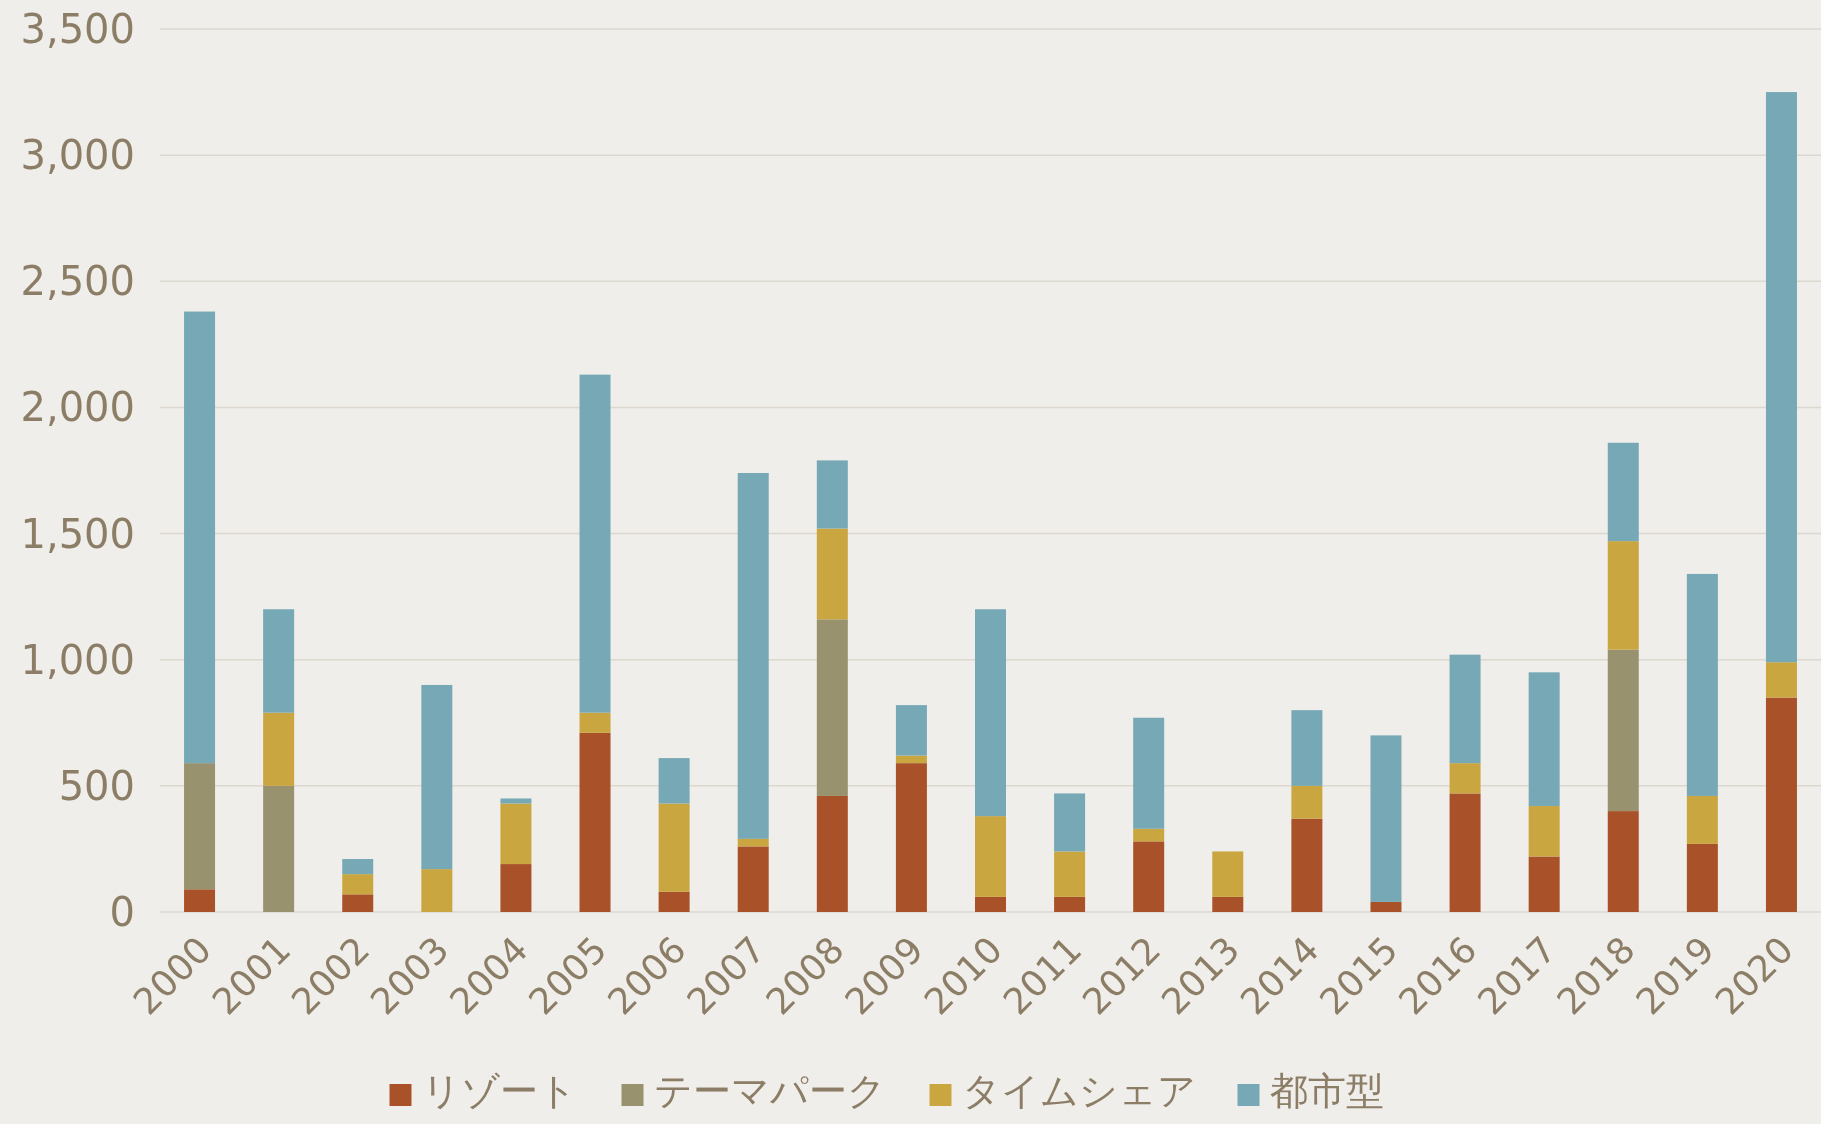  Describe the element at coordinates (1326, 1091) in the screenshot. I see `legend-label: 都市型` at that location.